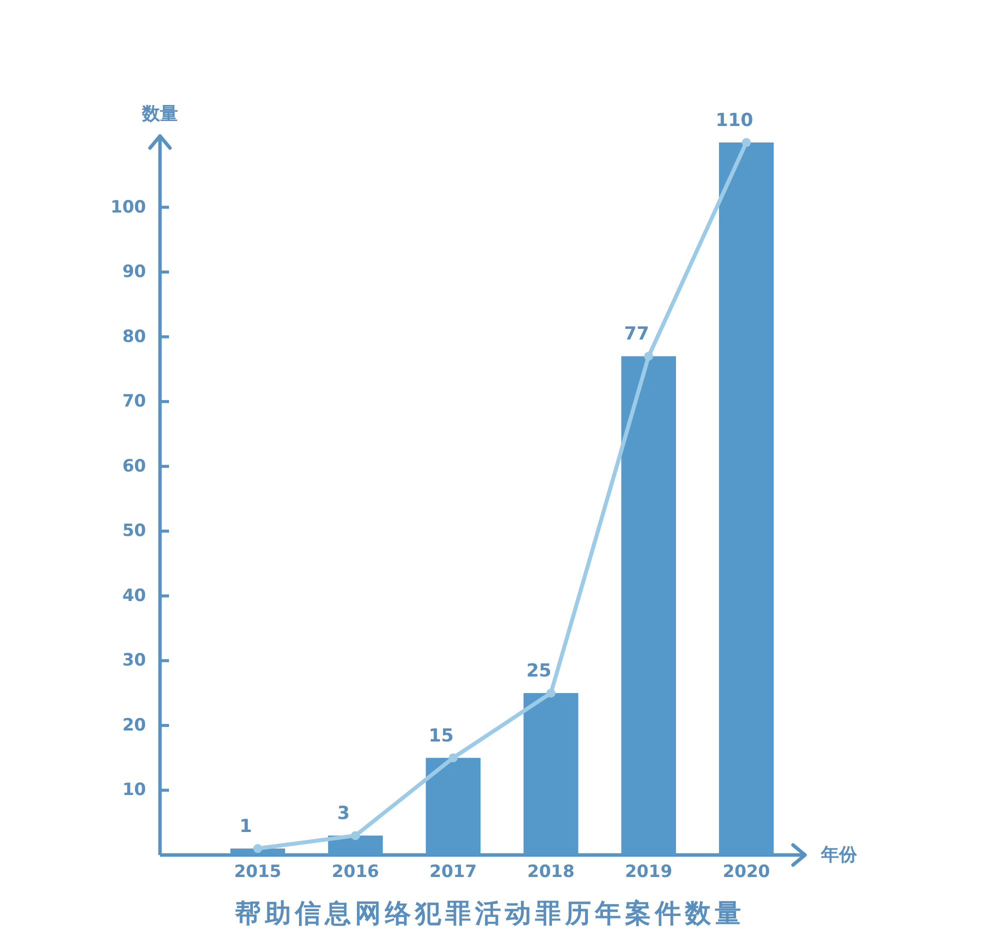 Image resolution: width=1000 pixels, height=942 pixels. What do you see at coordinates (134, 725) in the screenshot?
I see `y-tick-label: 20` at bounding box center [134, 725].